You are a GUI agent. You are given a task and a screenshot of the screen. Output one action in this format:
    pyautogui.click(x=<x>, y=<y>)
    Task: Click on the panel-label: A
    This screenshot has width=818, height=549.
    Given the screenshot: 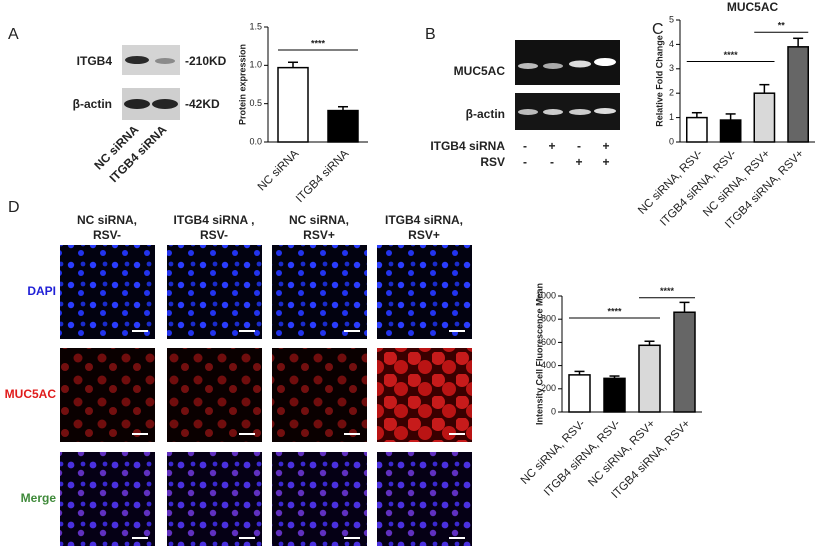 What is the action you would take?
    pyautogui.click(x=13, y=34)
    